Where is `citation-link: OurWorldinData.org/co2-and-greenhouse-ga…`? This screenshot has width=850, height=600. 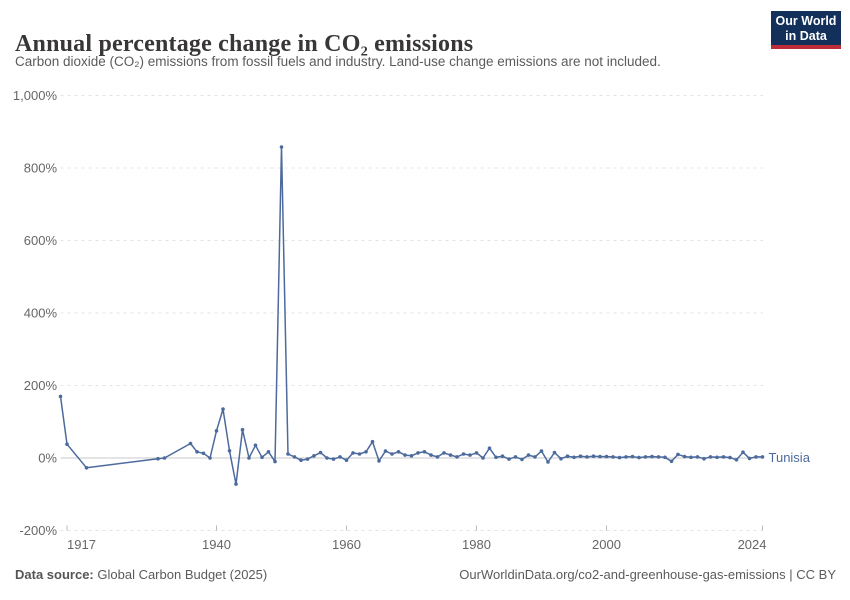
citation-link: OurWorldinData.org/co2-and-greenhouse-ga… is located at coordinates (647, 574).